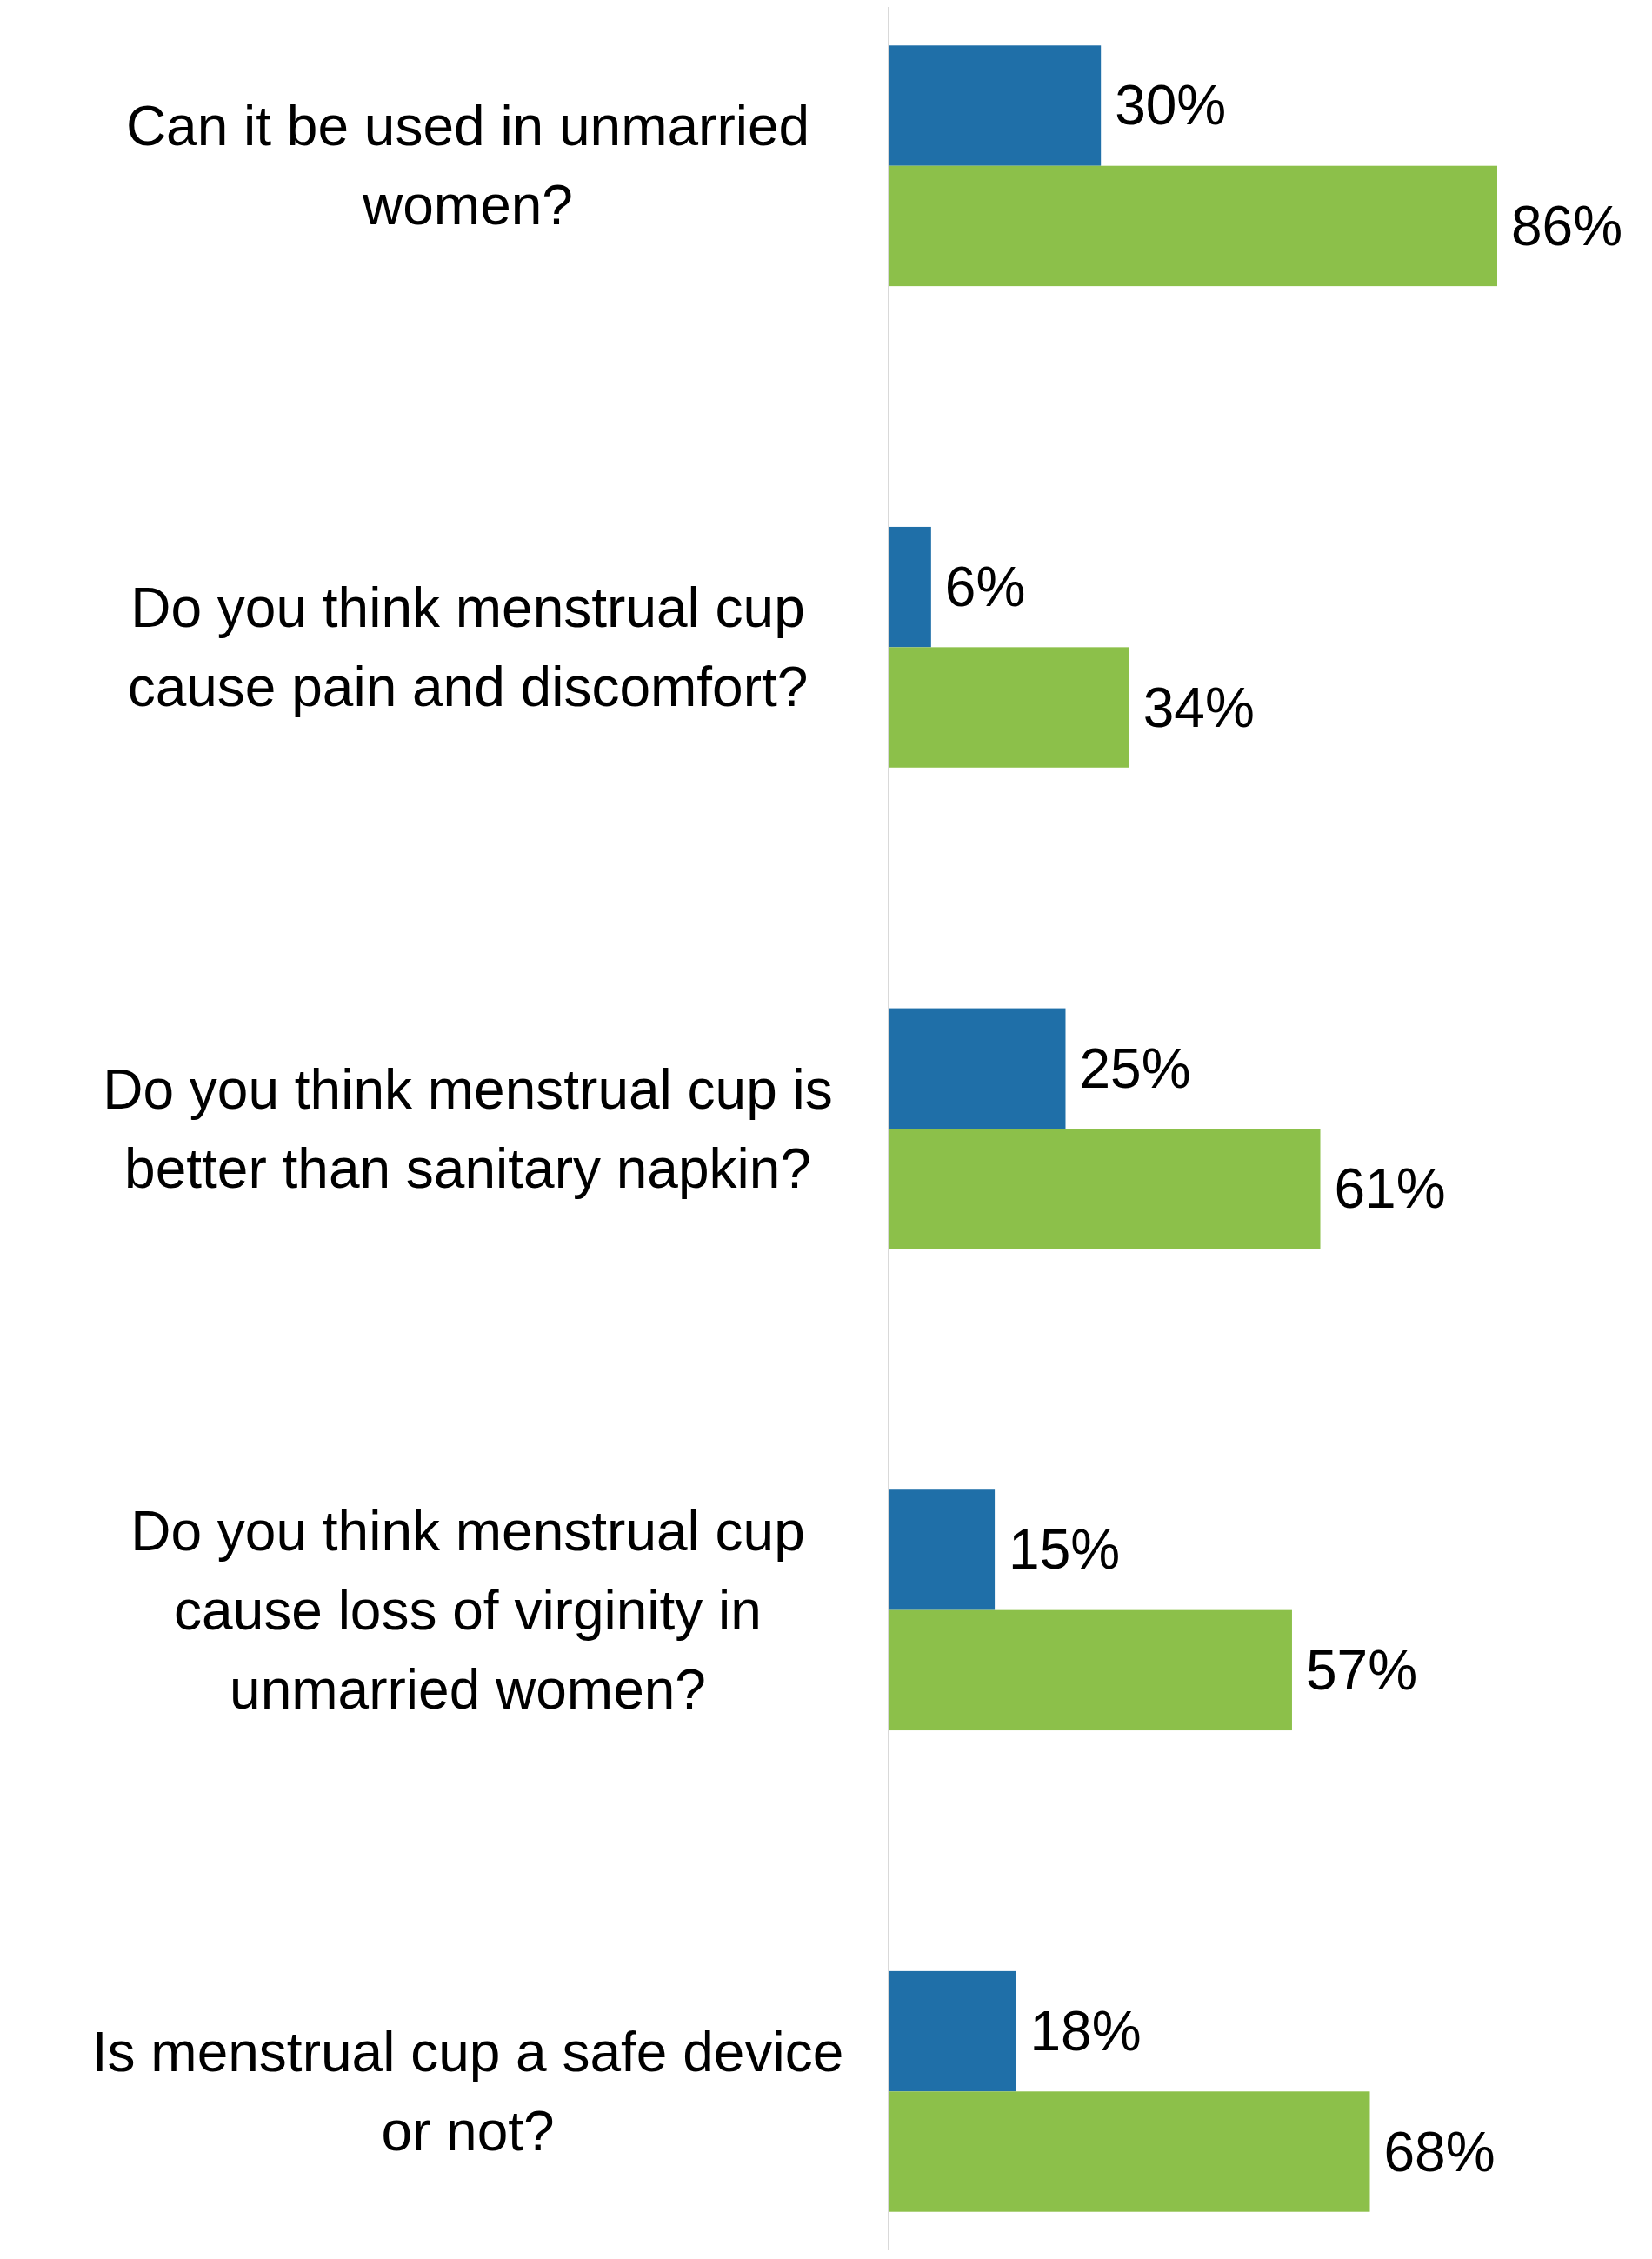 This screenshot has height=2259, width=1652. What do you see at coordinates (1065, 1550) in the screenshot?
I see `data-label: 15%` at bounding box center [1065, 1550].